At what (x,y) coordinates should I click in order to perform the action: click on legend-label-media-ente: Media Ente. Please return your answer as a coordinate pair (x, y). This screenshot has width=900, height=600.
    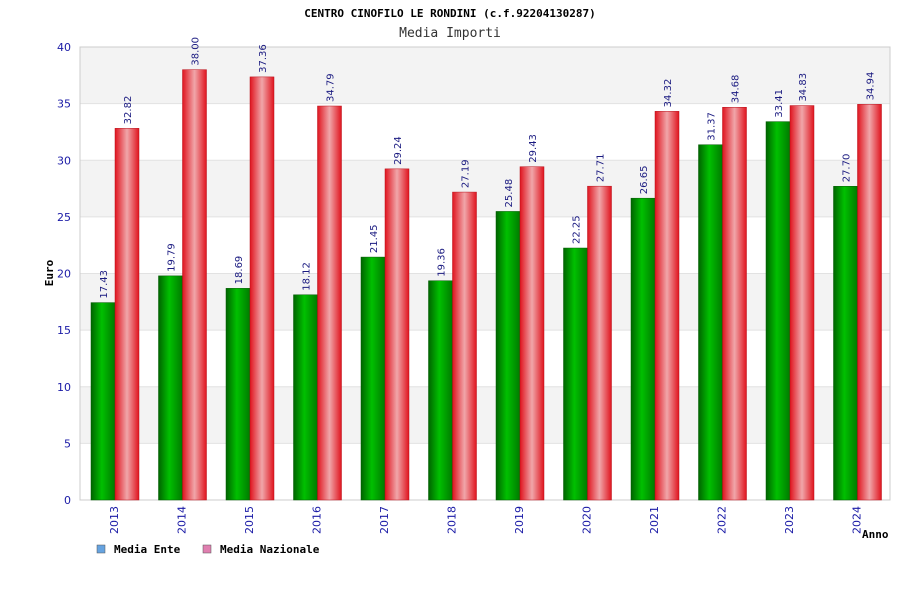
    Looking at the image, I should click on (147, 549).